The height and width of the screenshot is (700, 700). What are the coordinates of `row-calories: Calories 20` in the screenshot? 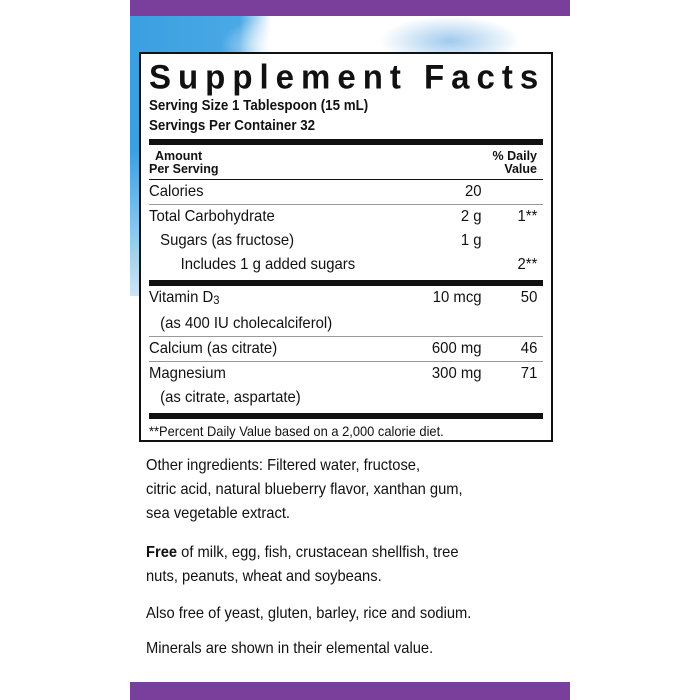 It's located at (315, 191).